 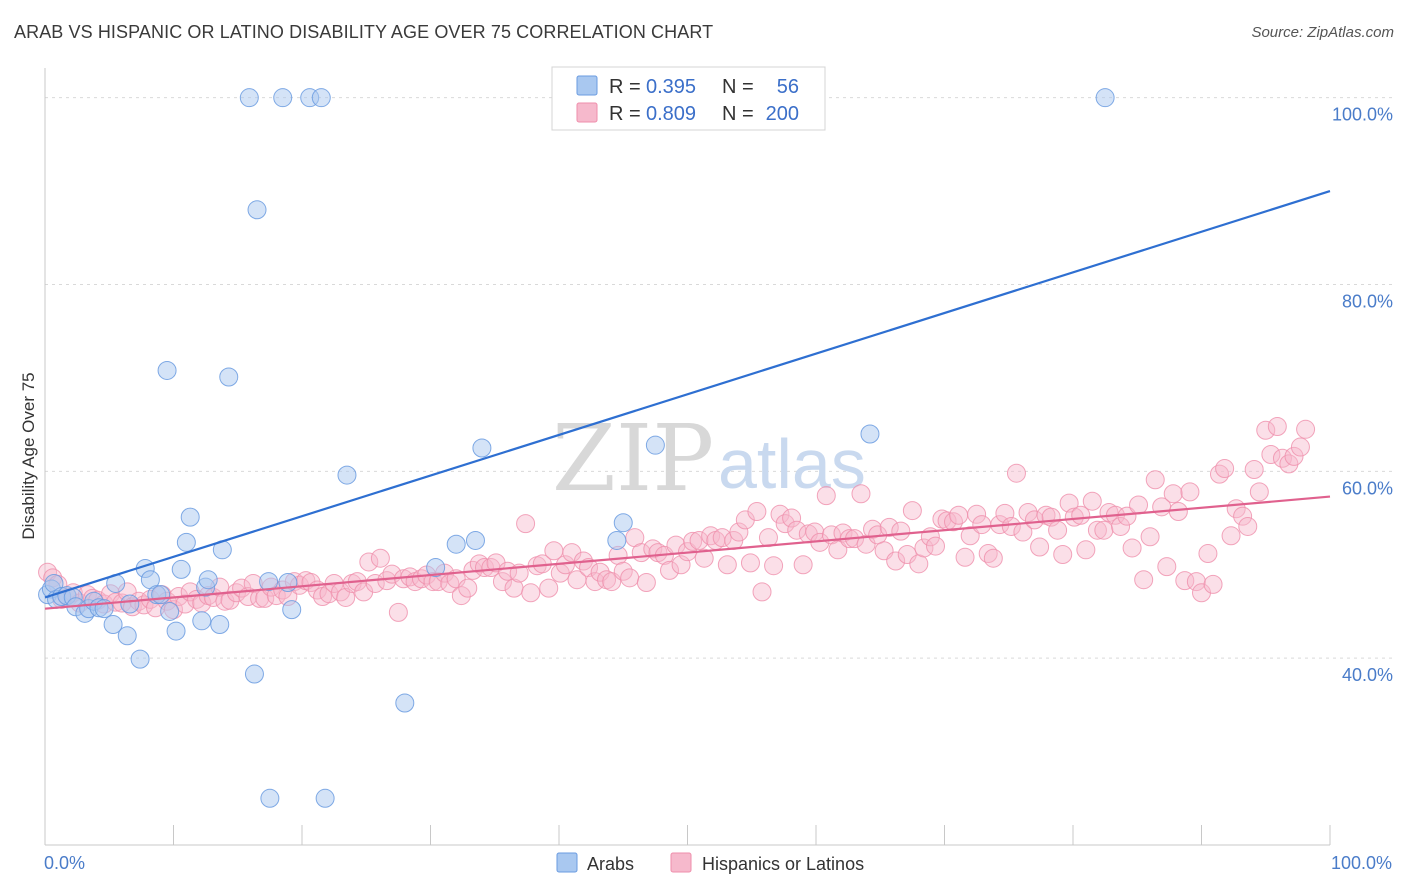 I want to click on legend-box: R = 0.395 N = 56 R = 0.809 N = 200, so click(x=688, y=98).